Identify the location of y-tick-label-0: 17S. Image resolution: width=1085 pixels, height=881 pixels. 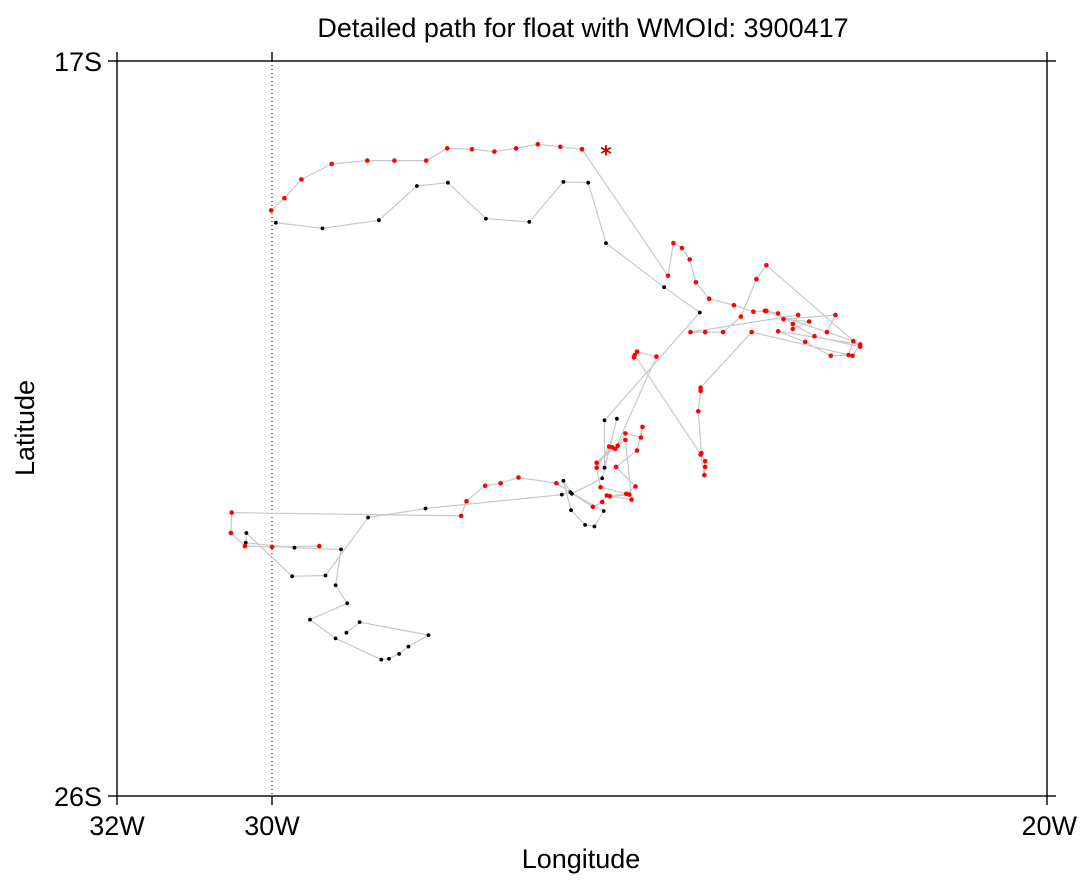
(78, 62).